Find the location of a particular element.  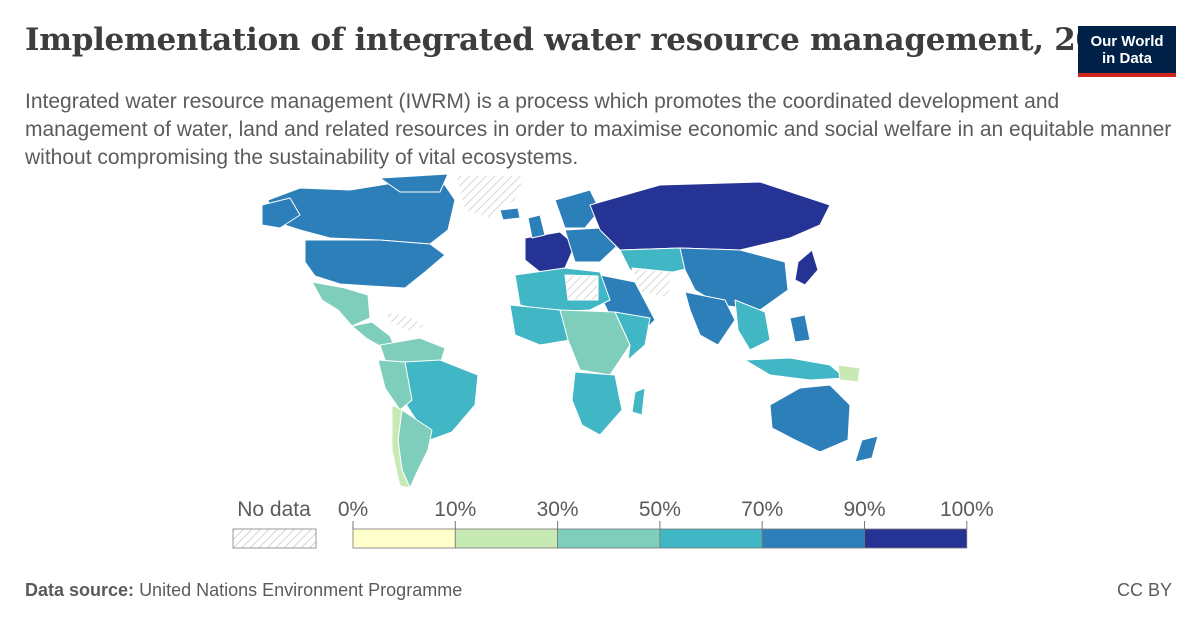

region-madagascar is located at coordinates (638, 401).